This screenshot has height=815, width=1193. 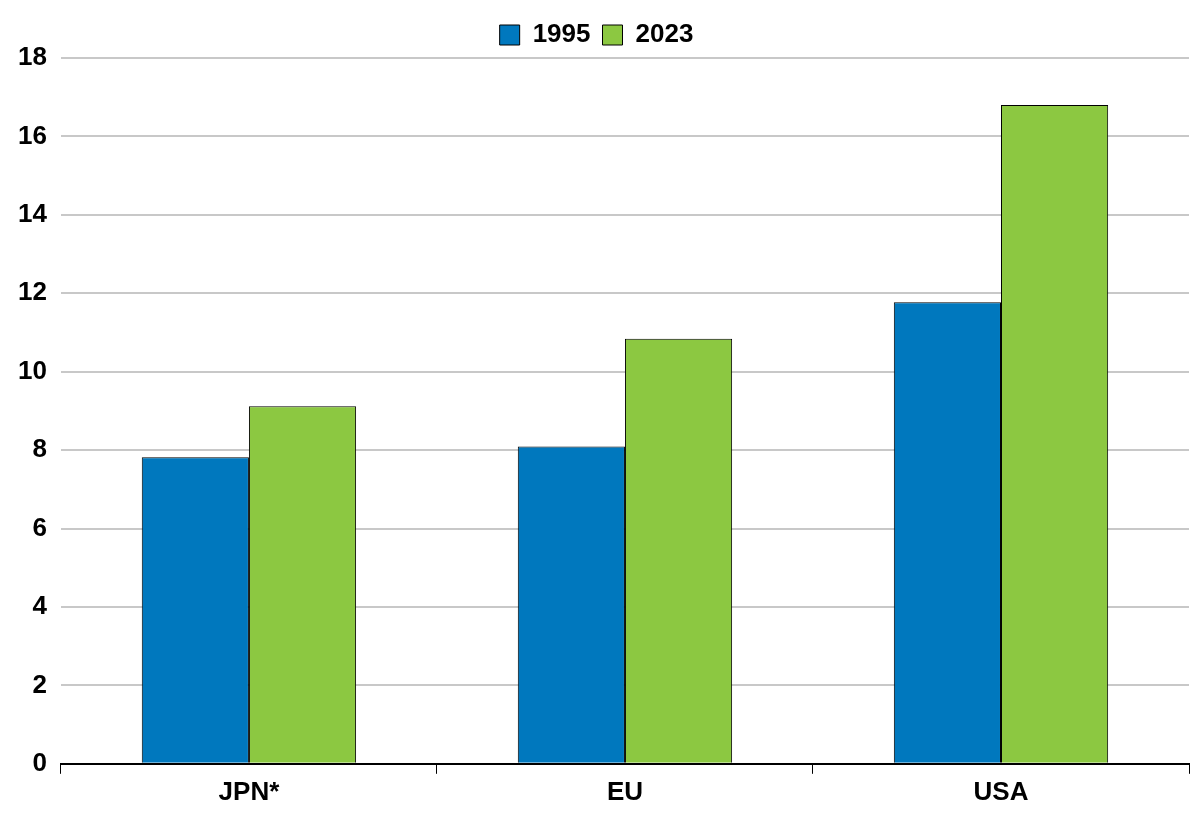 I want to click on y-tick-label: 16, so click(x=32, y=134).